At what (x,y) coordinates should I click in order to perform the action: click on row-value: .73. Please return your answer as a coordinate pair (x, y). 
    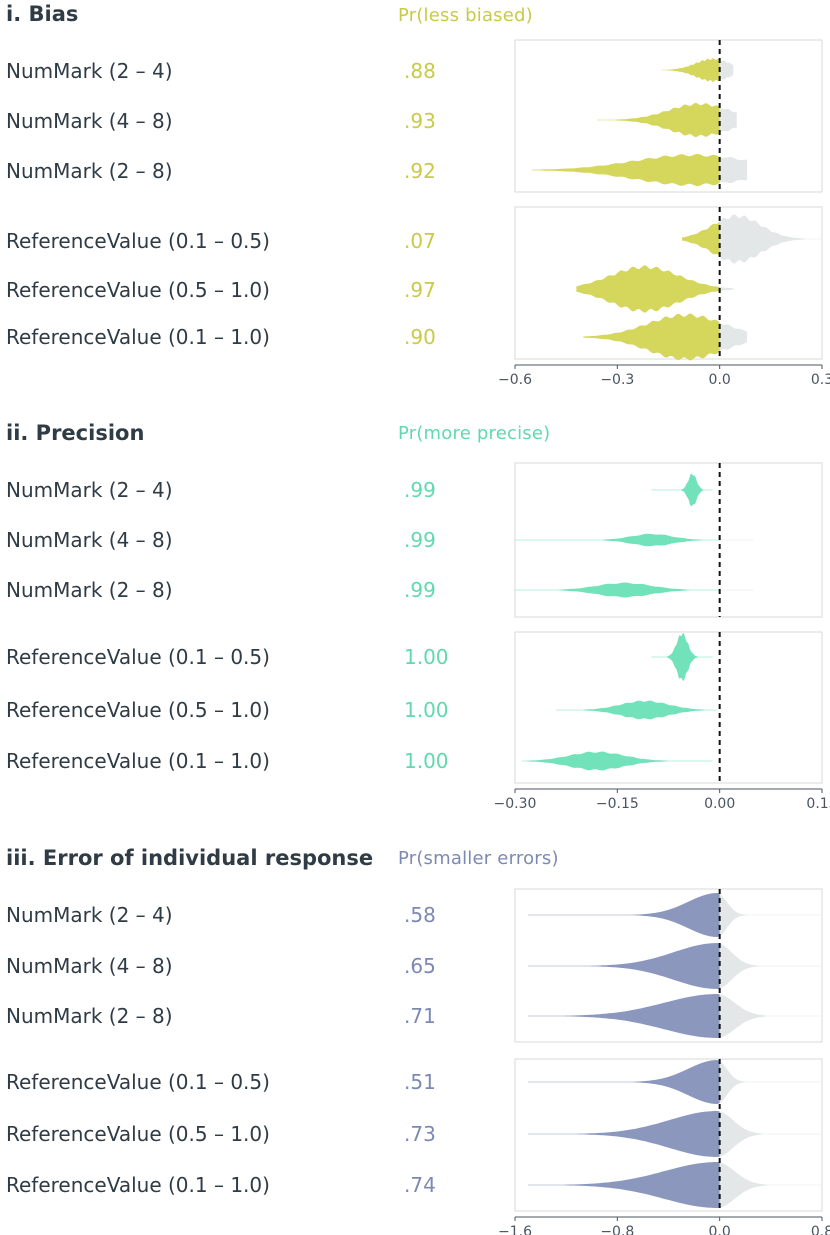
    Looking at the image, I should click on (420, 1134).